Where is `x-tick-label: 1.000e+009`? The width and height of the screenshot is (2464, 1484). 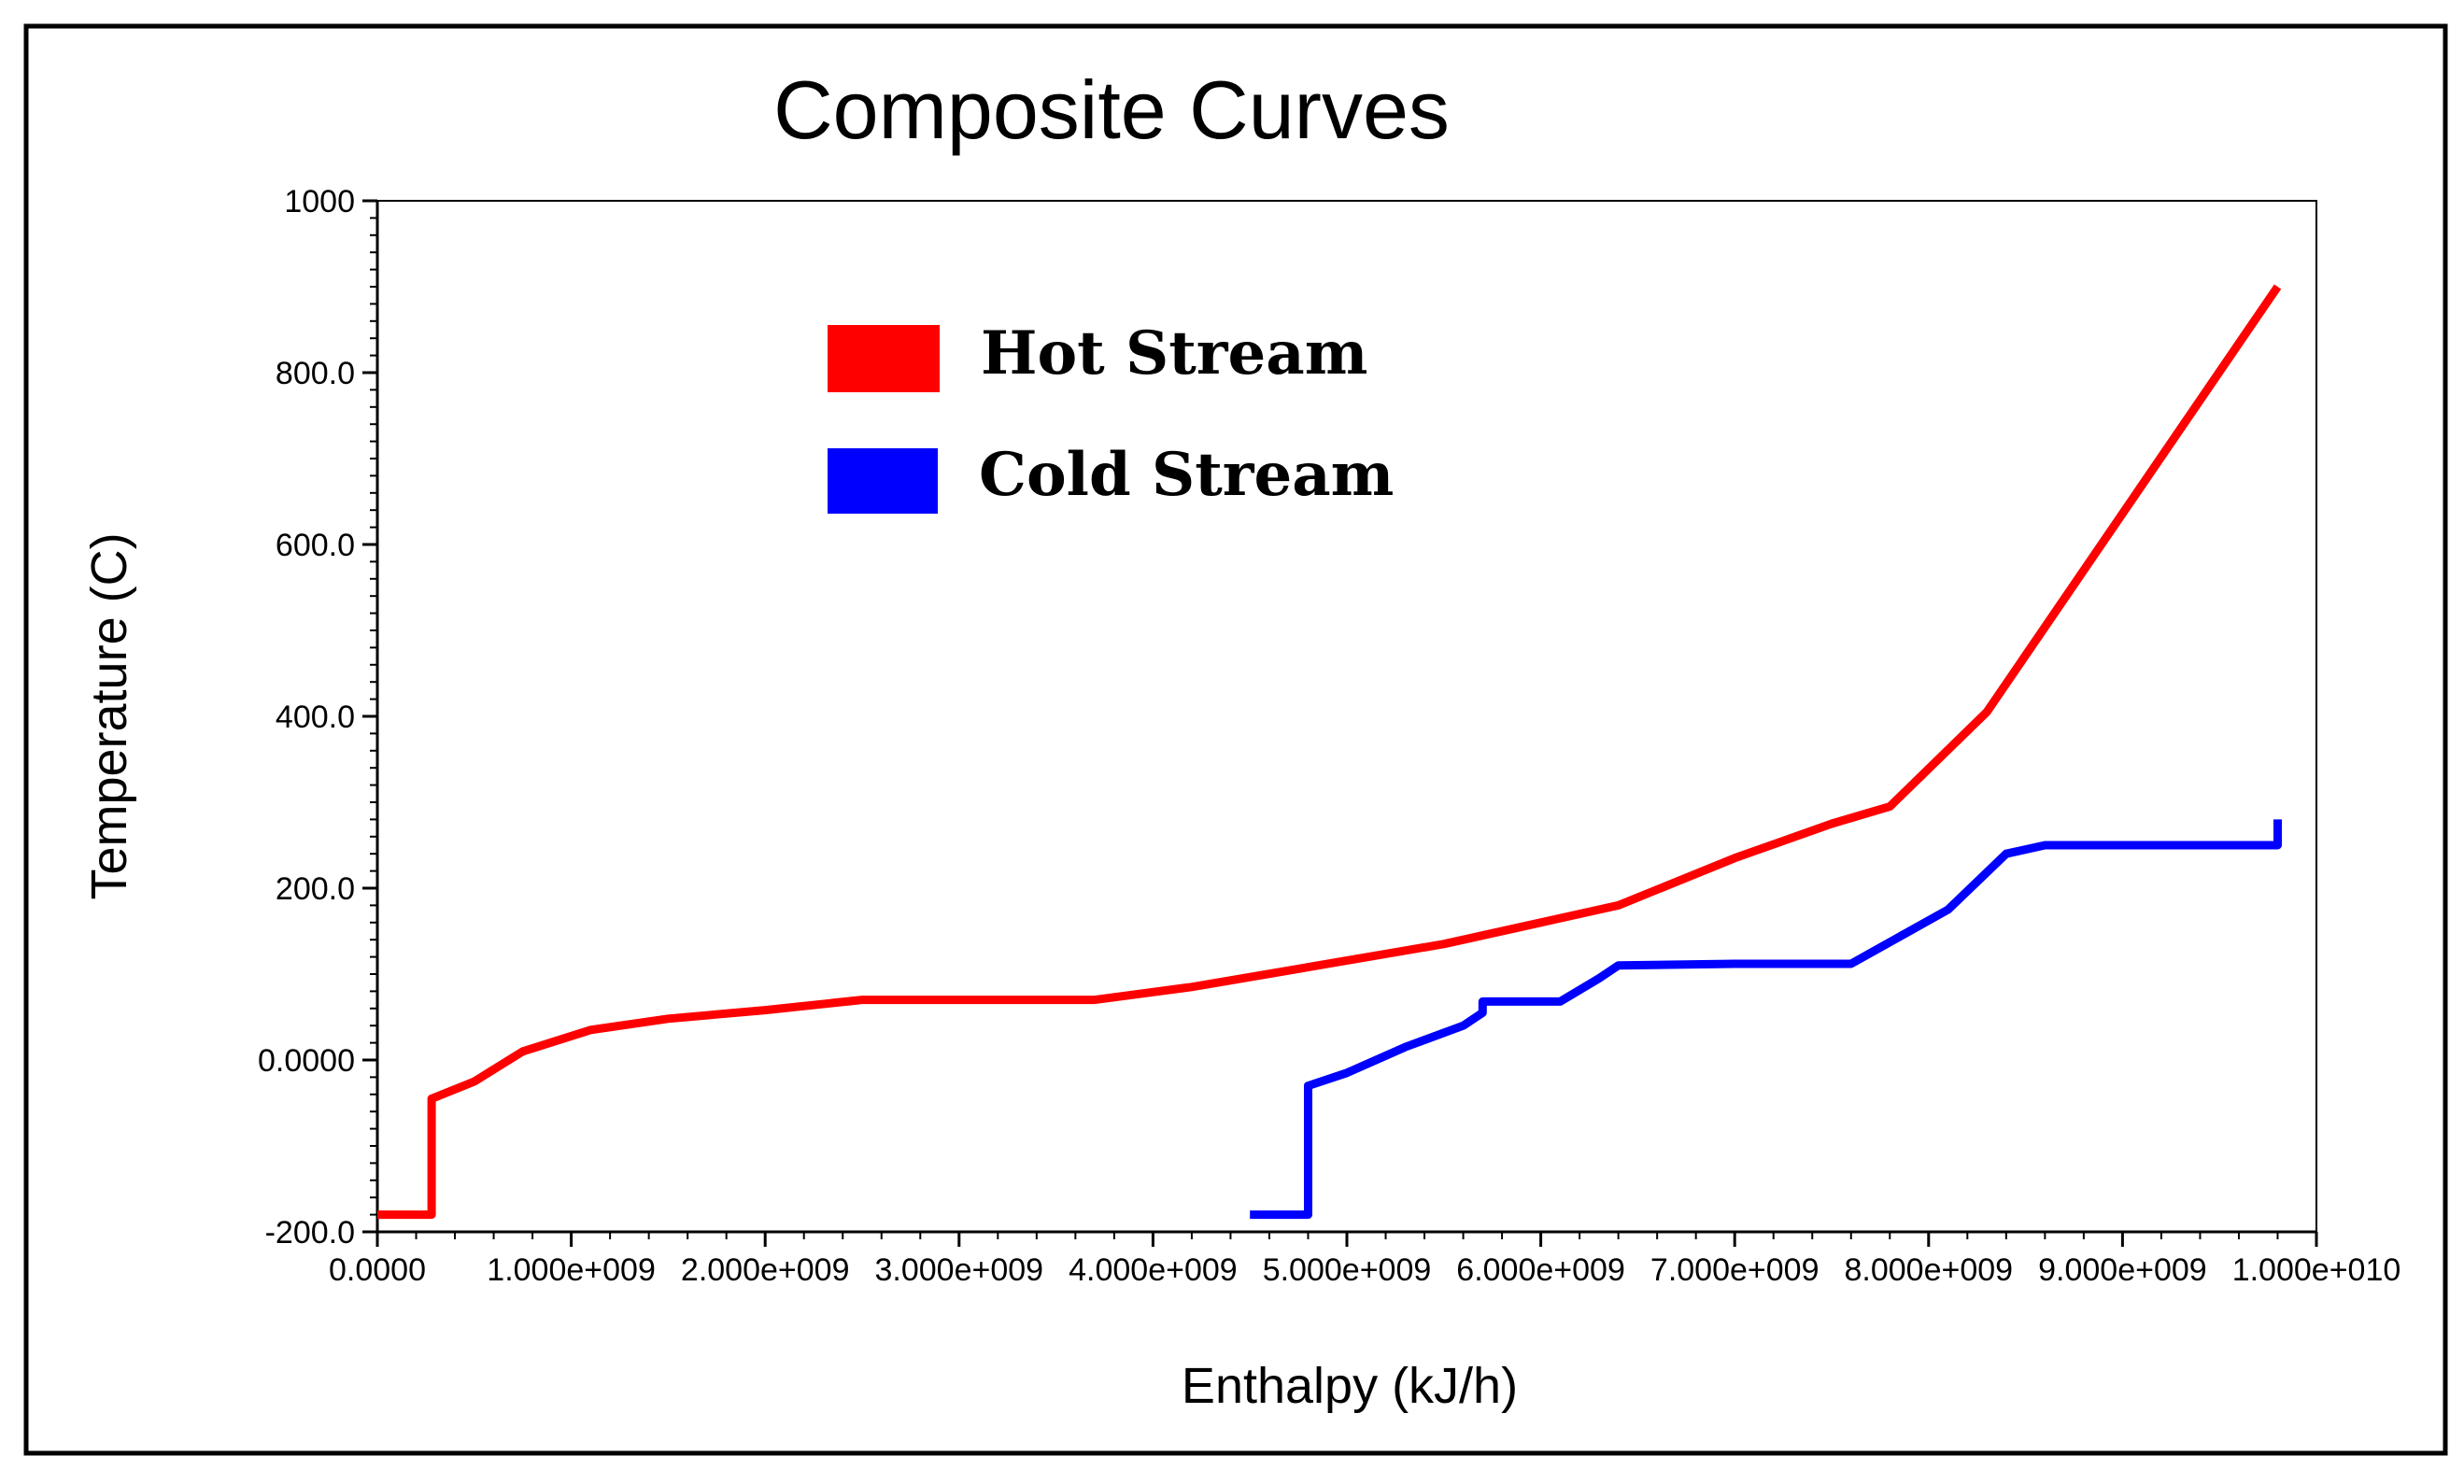
x-tick-label: 1.000e+009 is located at coordinates (571, 1270).